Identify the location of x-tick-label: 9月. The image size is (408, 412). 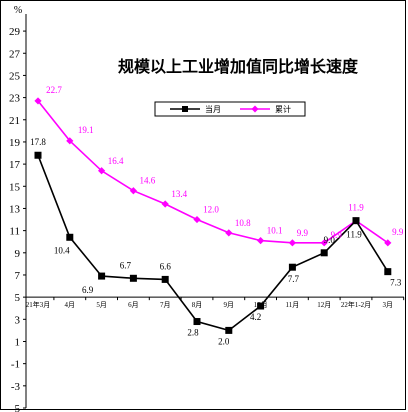
(229, 305).